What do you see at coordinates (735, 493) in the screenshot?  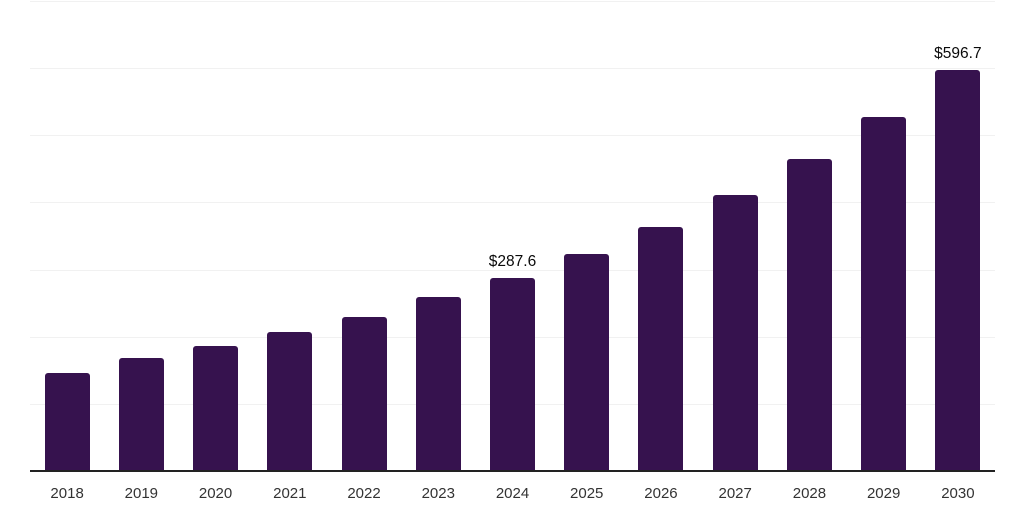 I see `x-tick-2027: 2027` at bounding box center [735, 493].